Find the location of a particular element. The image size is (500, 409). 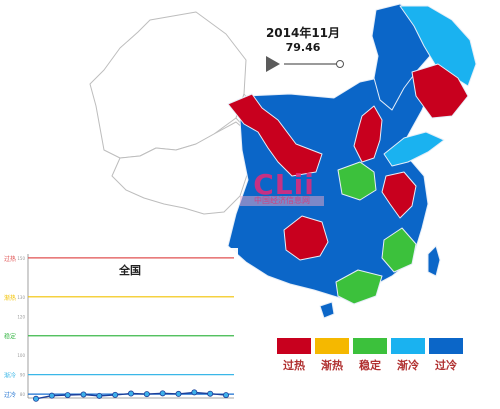

map-legend: 过热 渐热 稳定 渐冷 过冷 is located at coordinates (376, 356).